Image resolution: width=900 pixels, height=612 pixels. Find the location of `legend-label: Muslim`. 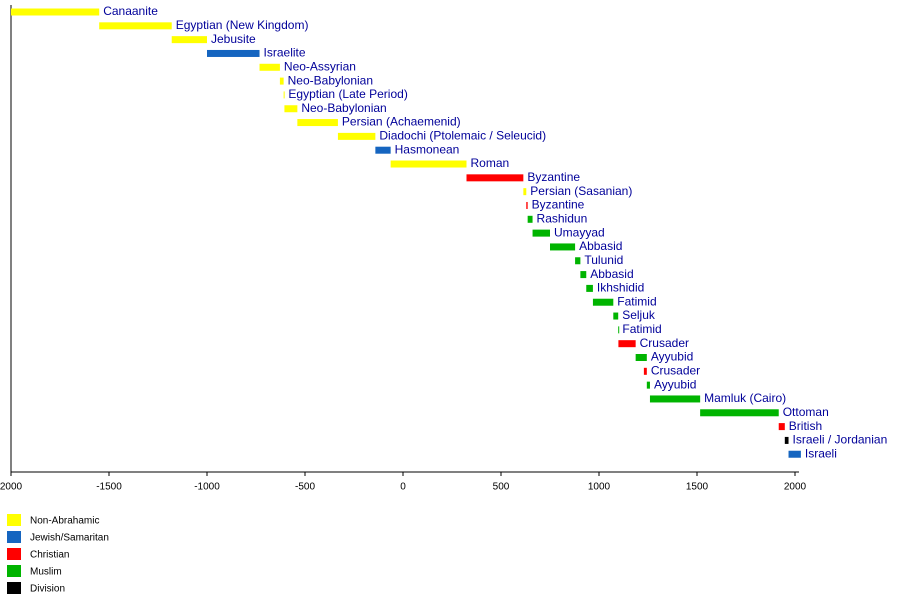

legend-label: Muslim is located at coordinates (46, 572).